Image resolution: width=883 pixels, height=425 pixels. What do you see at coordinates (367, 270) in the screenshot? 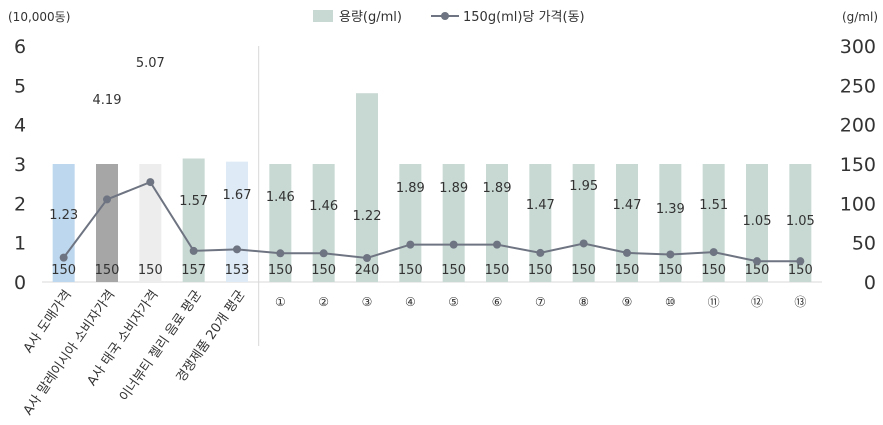
I see `bar-value-label: 240` at bounding box center [367, 270].